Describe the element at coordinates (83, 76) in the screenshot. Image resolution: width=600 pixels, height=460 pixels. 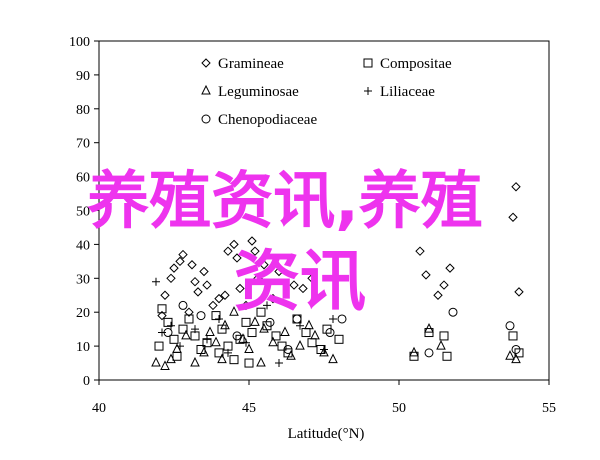
I see `y-tick-label: 90` at that location.